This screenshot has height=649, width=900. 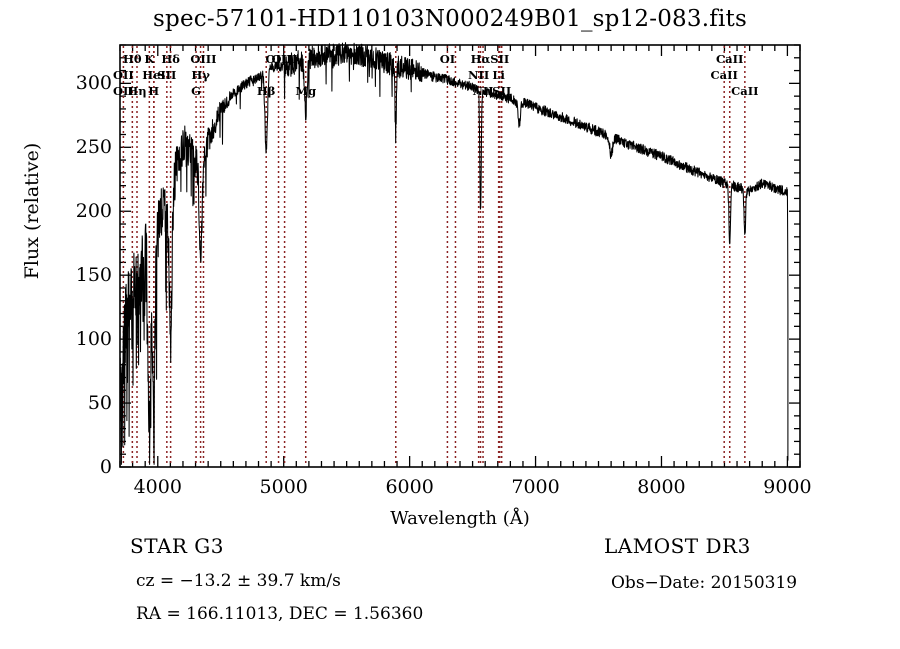 What do you see at coordinates (105, 467) in the screenshot?
I see `y-tick-label: 0` at bounding box center [105, 467].